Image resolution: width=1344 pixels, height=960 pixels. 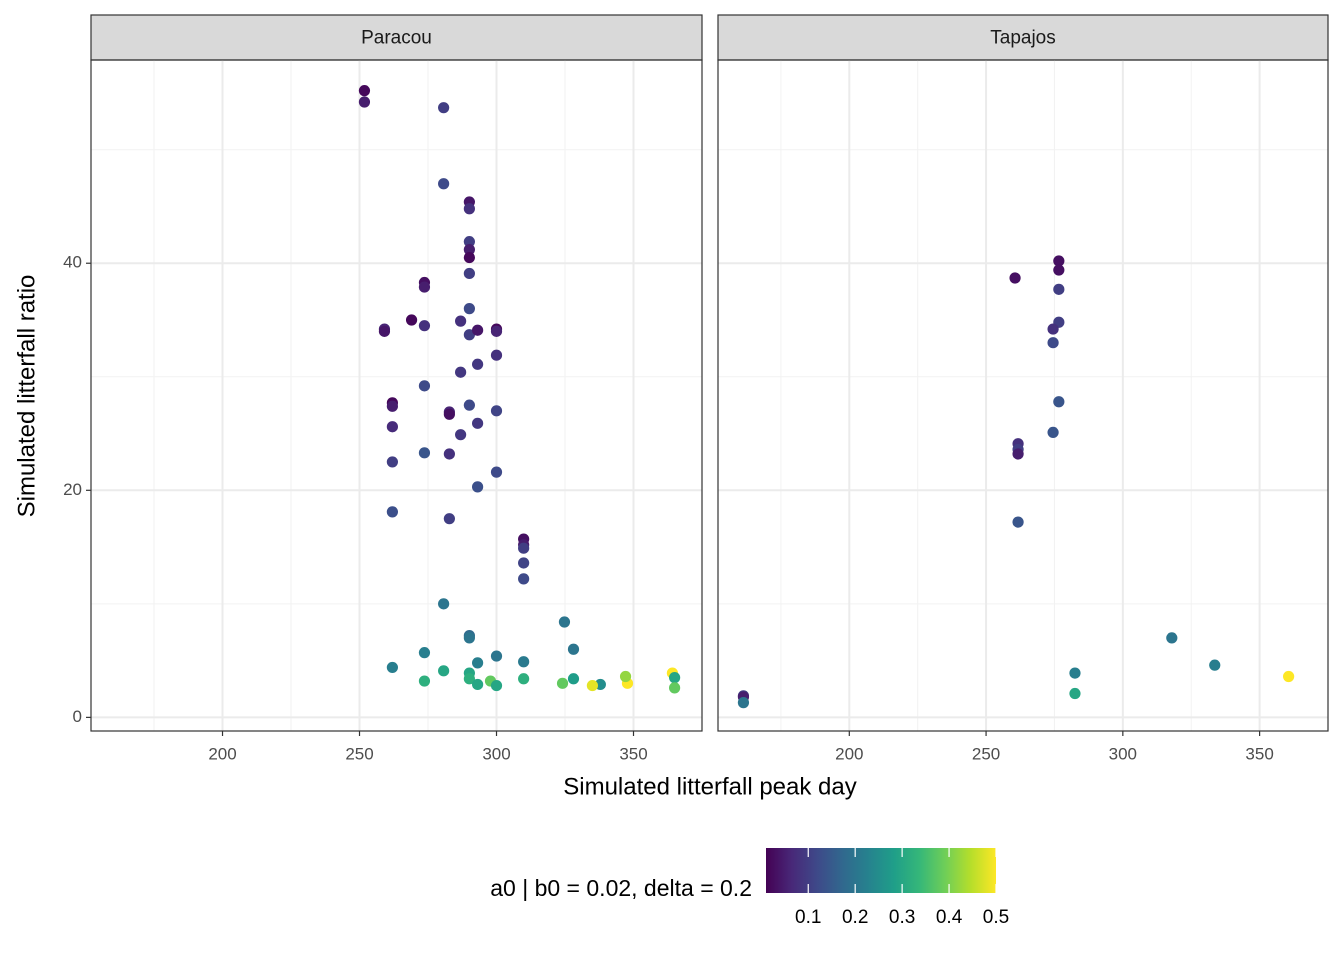 I want to click on colorbar-tick-label: 0.4, so click(x=949, y=917).